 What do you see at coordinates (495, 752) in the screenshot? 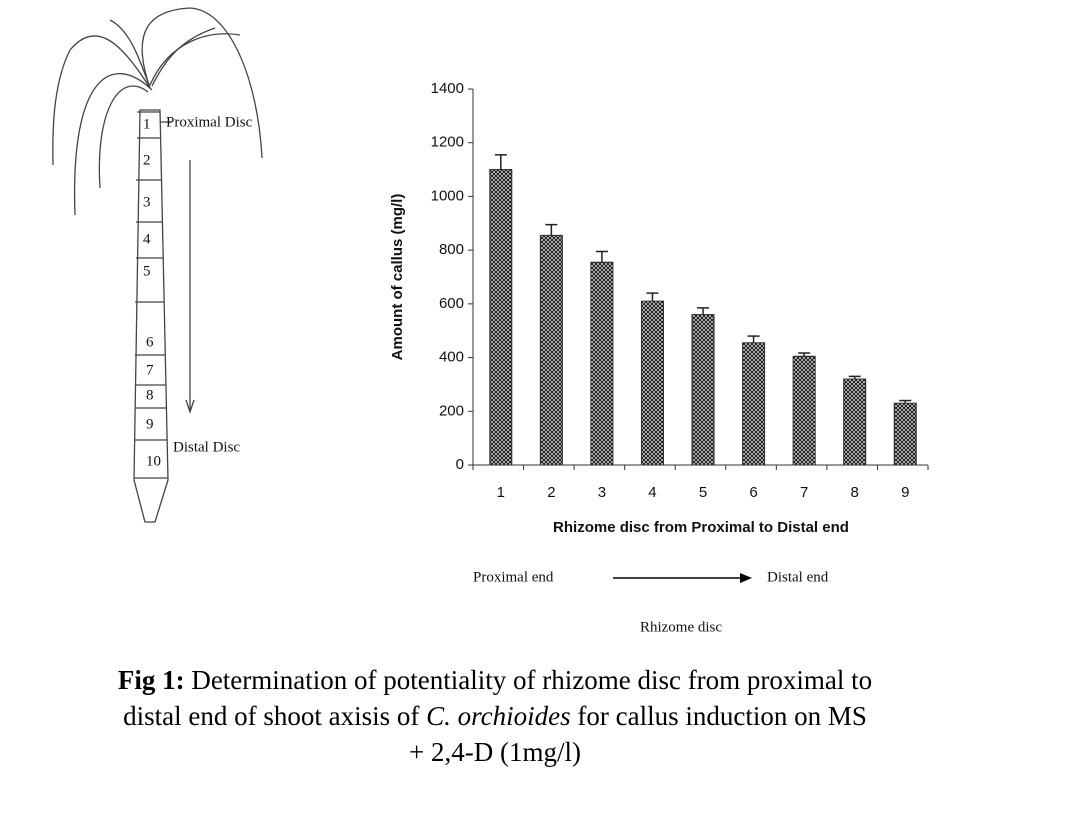
I see `caption-text: + 2,4-D (1mg/l)` at bounding box center [495, 752].